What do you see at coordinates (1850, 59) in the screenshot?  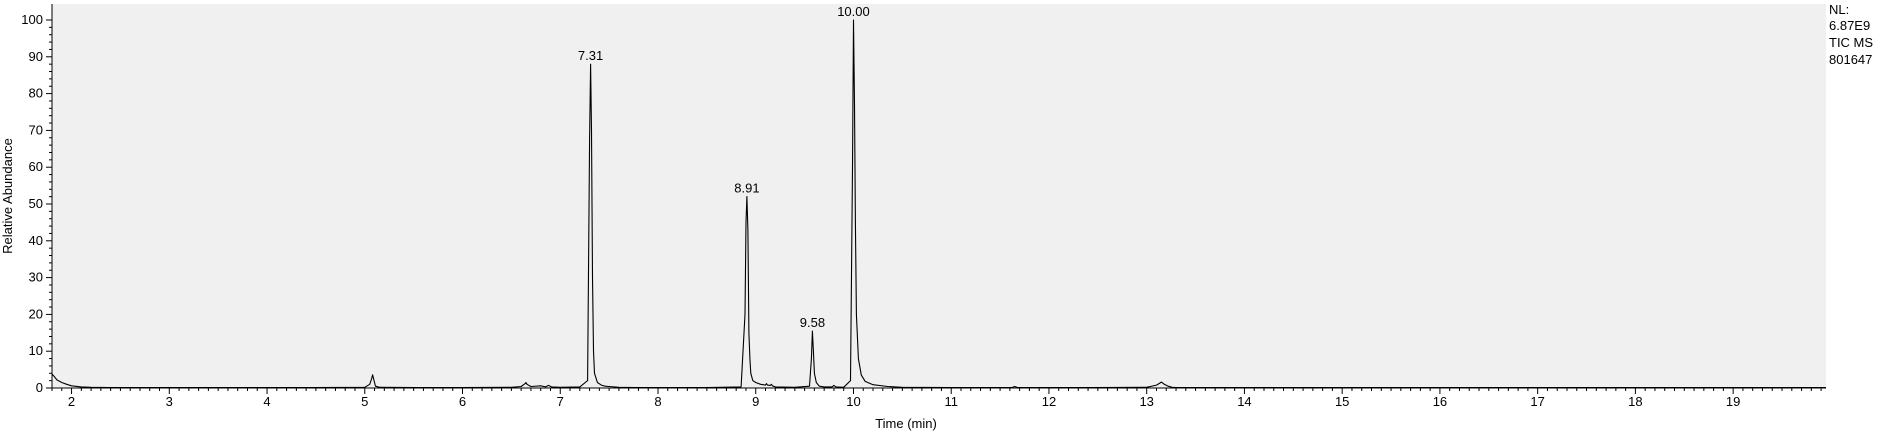 I see `info-line-sample-id: 801647` at bounding box center [1850, 59].